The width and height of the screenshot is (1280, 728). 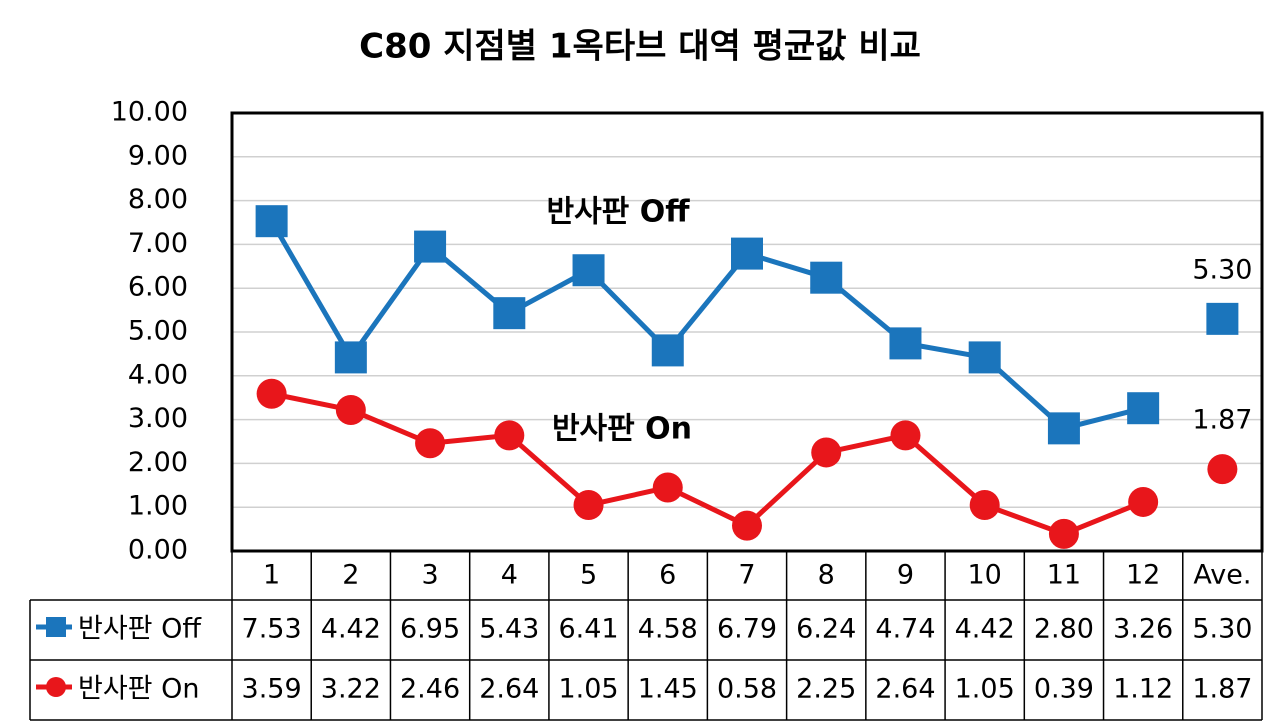 What do you see at coordinates (640, 47) in the screenshot?
I see `chart-title: C80 지점별 1옥타브 대역 평균값 비교` at bounding box center [640, 47].